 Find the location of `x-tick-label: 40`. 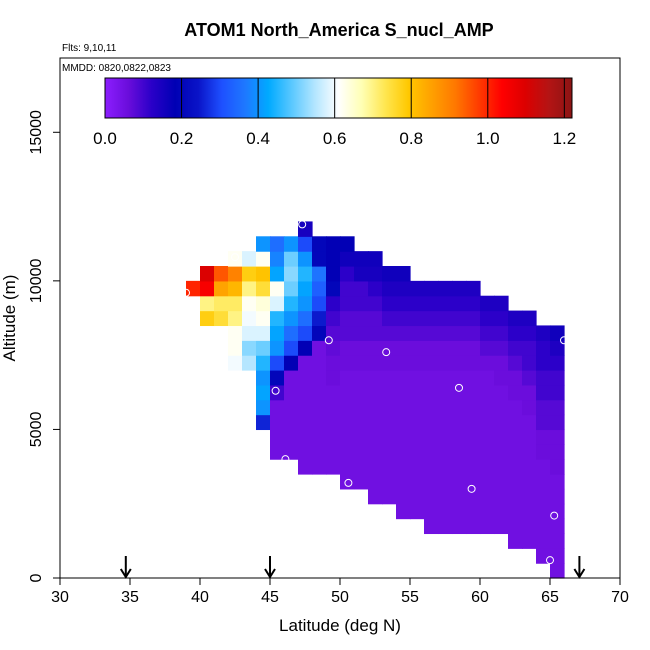

x-tick-label: 40 is located at coordinates (200, 597).